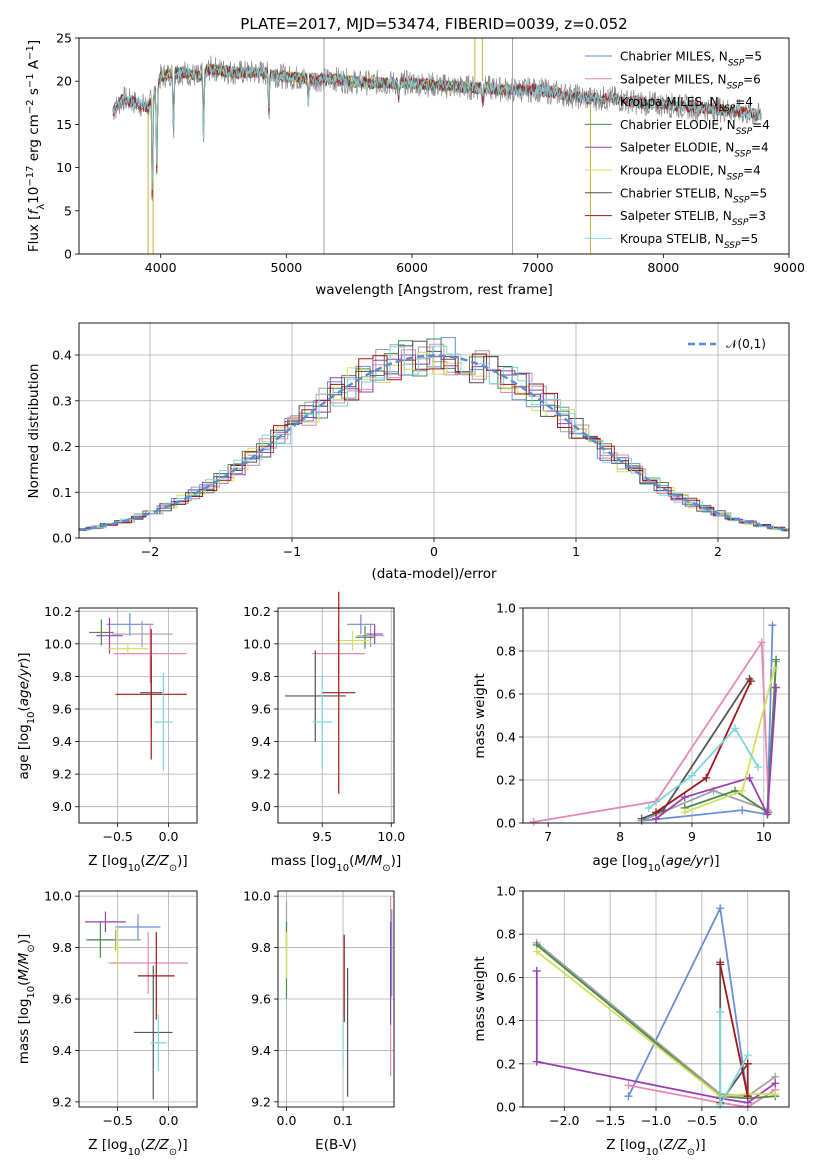  Describe the element at coordinates (655, 863) in the screenshot. I see `x-axis-label: age [log10(age/yr)]` at that location.